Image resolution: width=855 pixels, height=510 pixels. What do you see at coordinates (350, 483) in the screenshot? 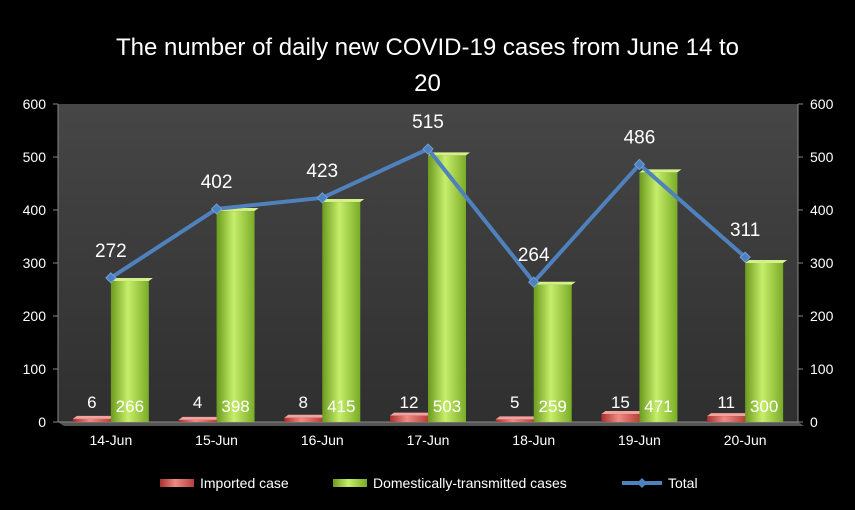
I see `legend-swatch-domestic` at bounding box center [350, 483].